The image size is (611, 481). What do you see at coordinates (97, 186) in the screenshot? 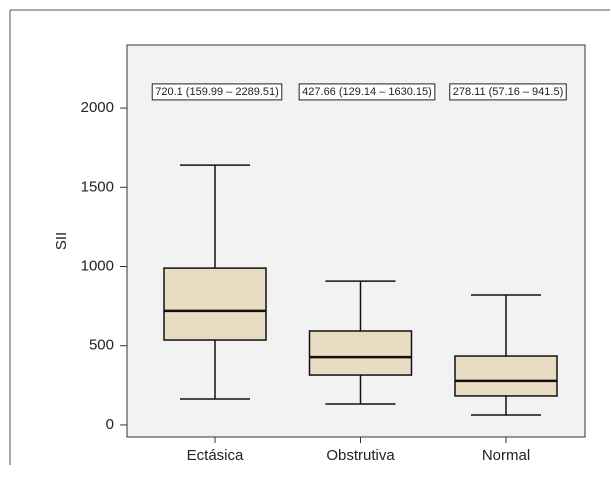
I see `y-tick-label: 1500` at bounding box center [97, 186].